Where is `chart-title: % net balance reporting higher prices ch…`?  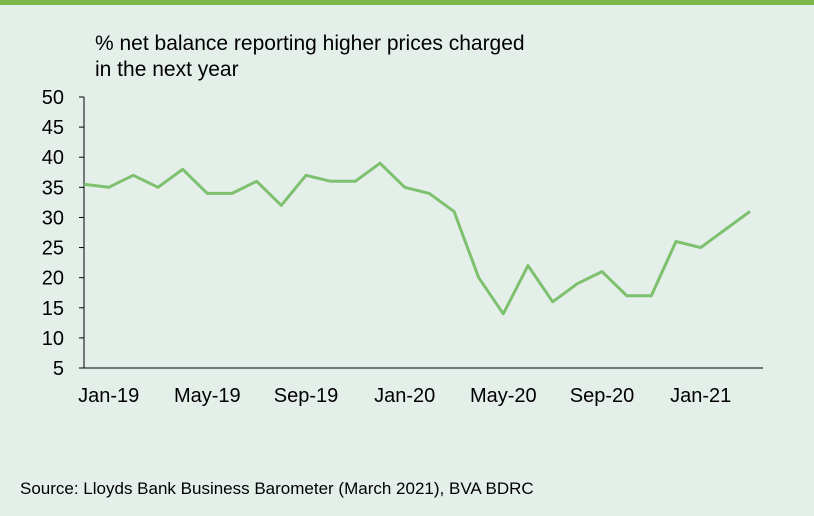
chart-title: % net balance reporting higher prices ch… is located at coordinates (310, 56).